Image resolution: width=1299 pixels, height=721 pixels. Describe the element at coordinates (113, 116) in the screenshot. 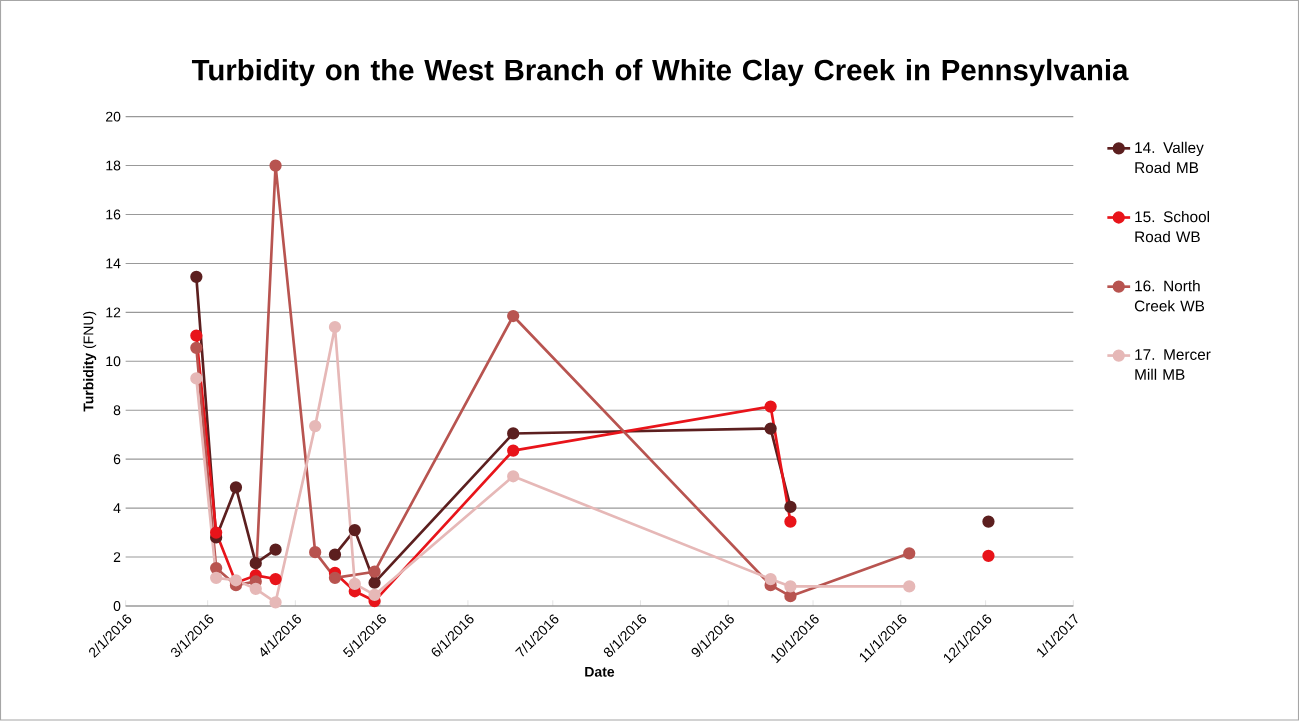

I see `y-tick-label: 20` at that location.